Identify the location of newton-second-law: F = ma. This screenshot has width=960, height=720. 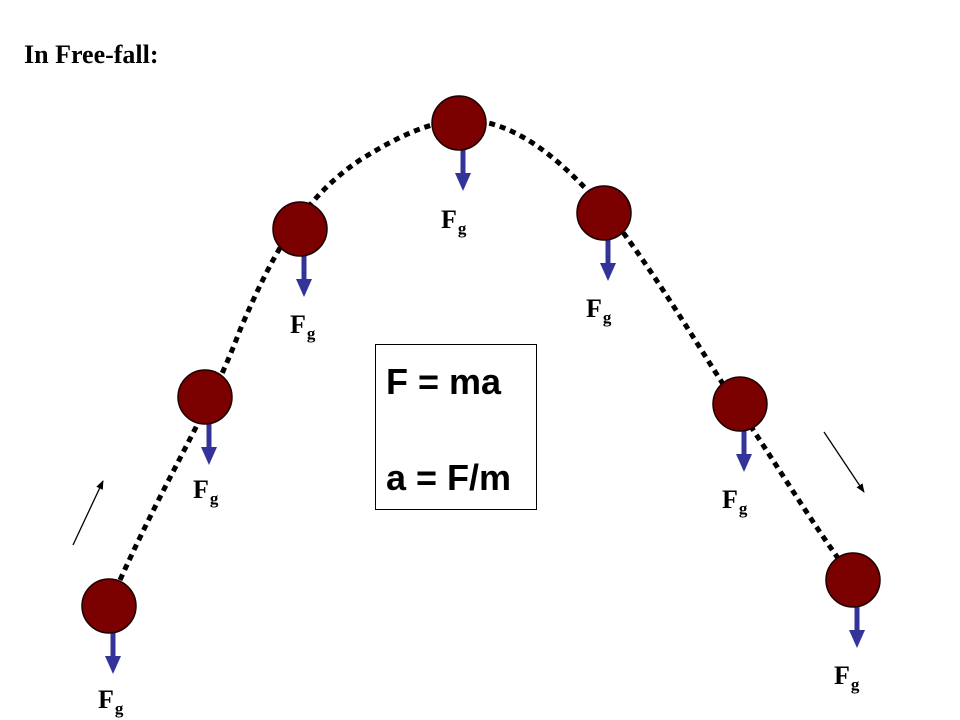
(444, 381).